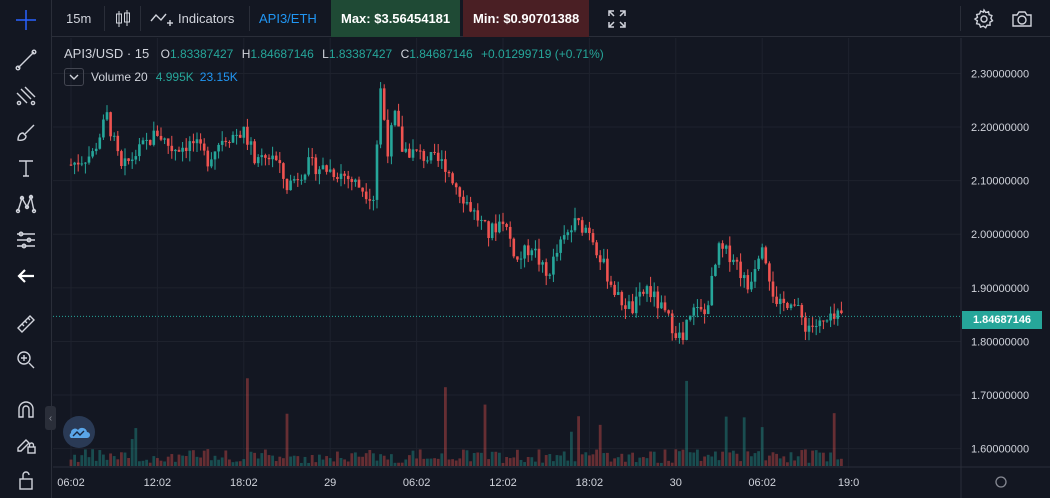 This screenshot has width=1050, height=498. I want to click on y-tick-label: 2.10000000, so click(1000, 182).